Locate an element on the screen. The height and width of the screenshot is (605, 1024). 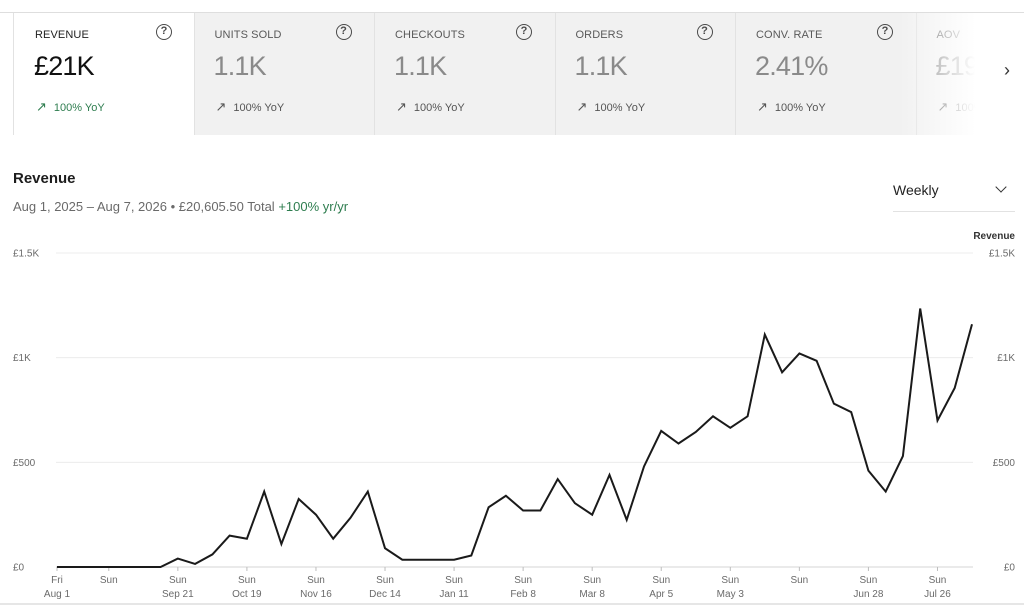
kpi-label: UNITS SOLD is located at coordinates (248, 35).